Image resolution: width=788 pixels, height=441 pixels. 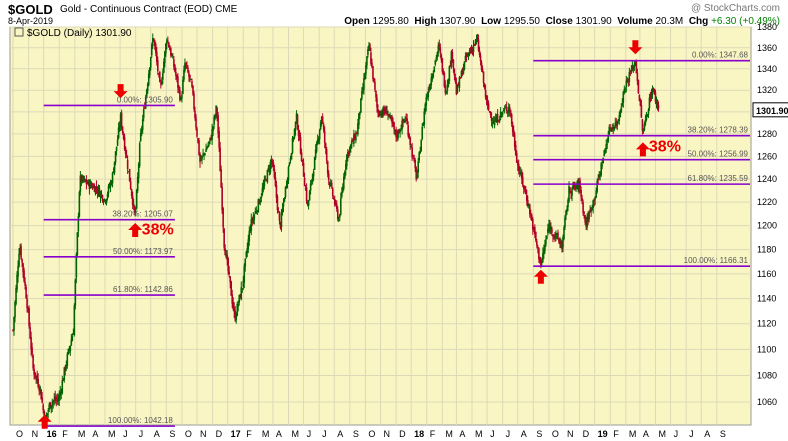 I want to click on x-tick-label: S, so click(x=172, y=434).